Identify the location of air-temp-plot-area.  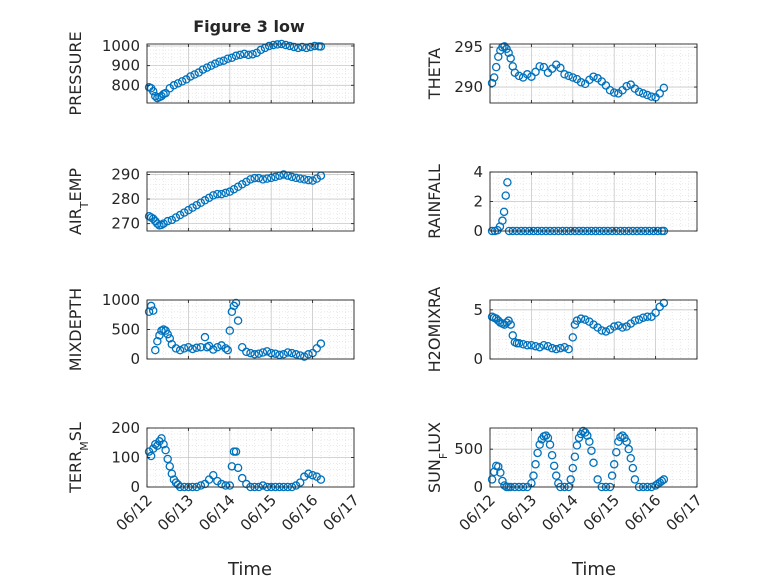
(250, 201).